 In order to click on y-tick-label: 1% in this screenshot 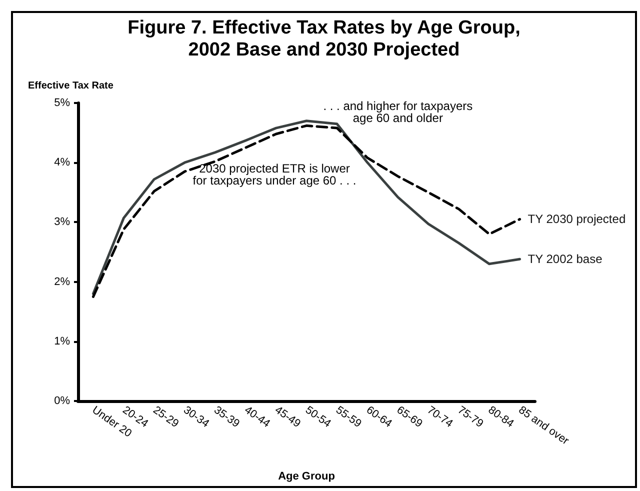, I will do `click(62, 341)`.